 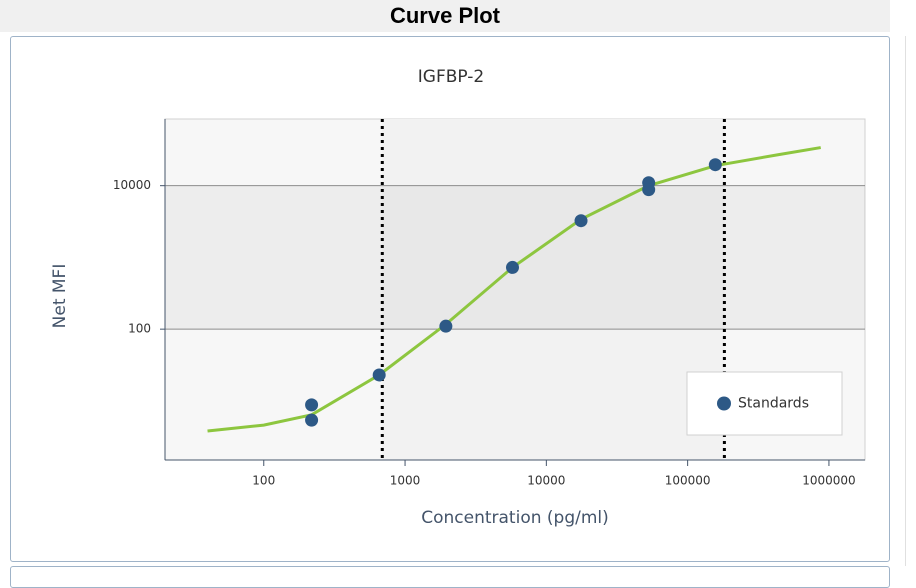 I want to click on y-axis-label: Net MFI, so click(x=60, y=296).